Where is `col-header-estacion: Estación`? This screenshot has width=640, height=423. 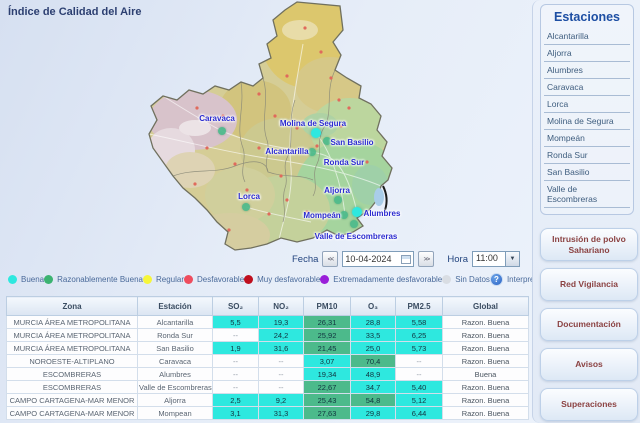 col-header-estacion: Estación is located at coordinates (175, 306).